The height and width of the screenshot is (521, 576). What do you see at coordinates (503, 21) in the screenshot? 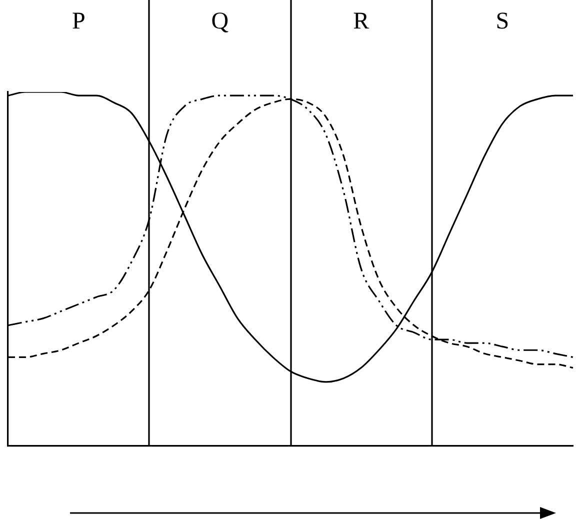
I see `text: S` at bounding box center [503, 21].